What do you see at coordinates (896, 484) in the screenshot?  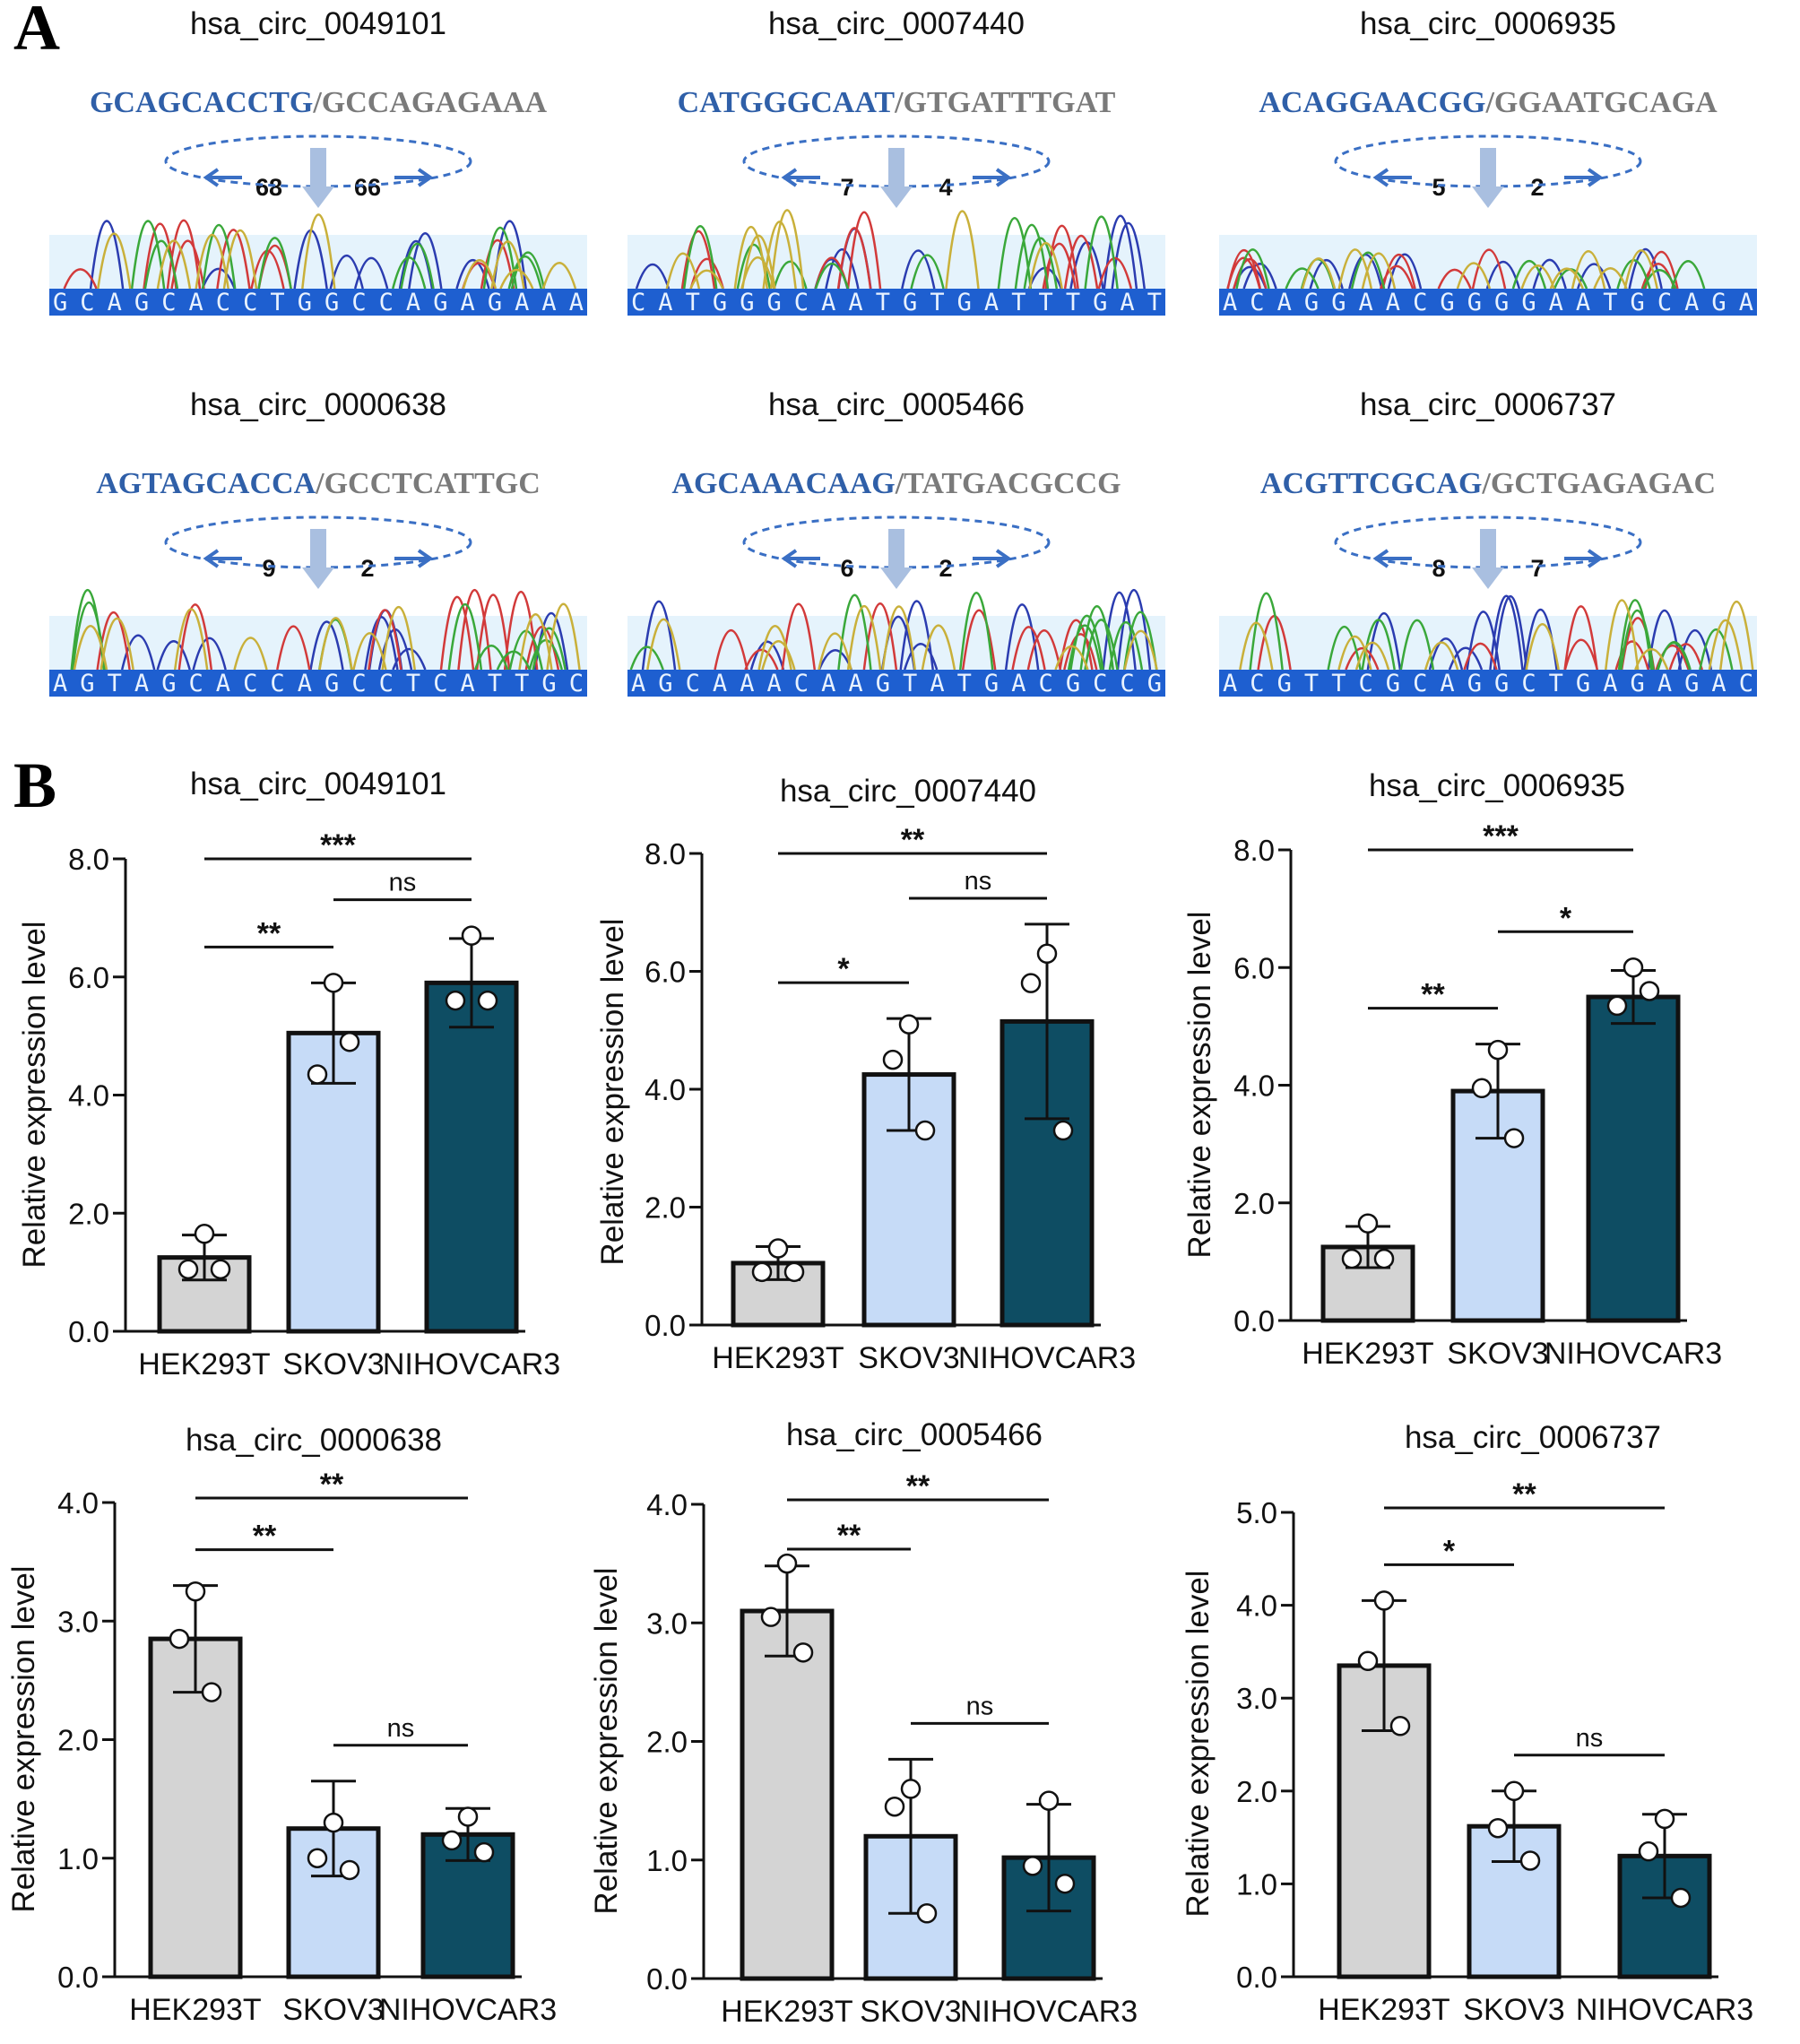 I see `junction-sequence: AGCAAACAAG/TATGACGCCG` at bounding box center [896, 484].